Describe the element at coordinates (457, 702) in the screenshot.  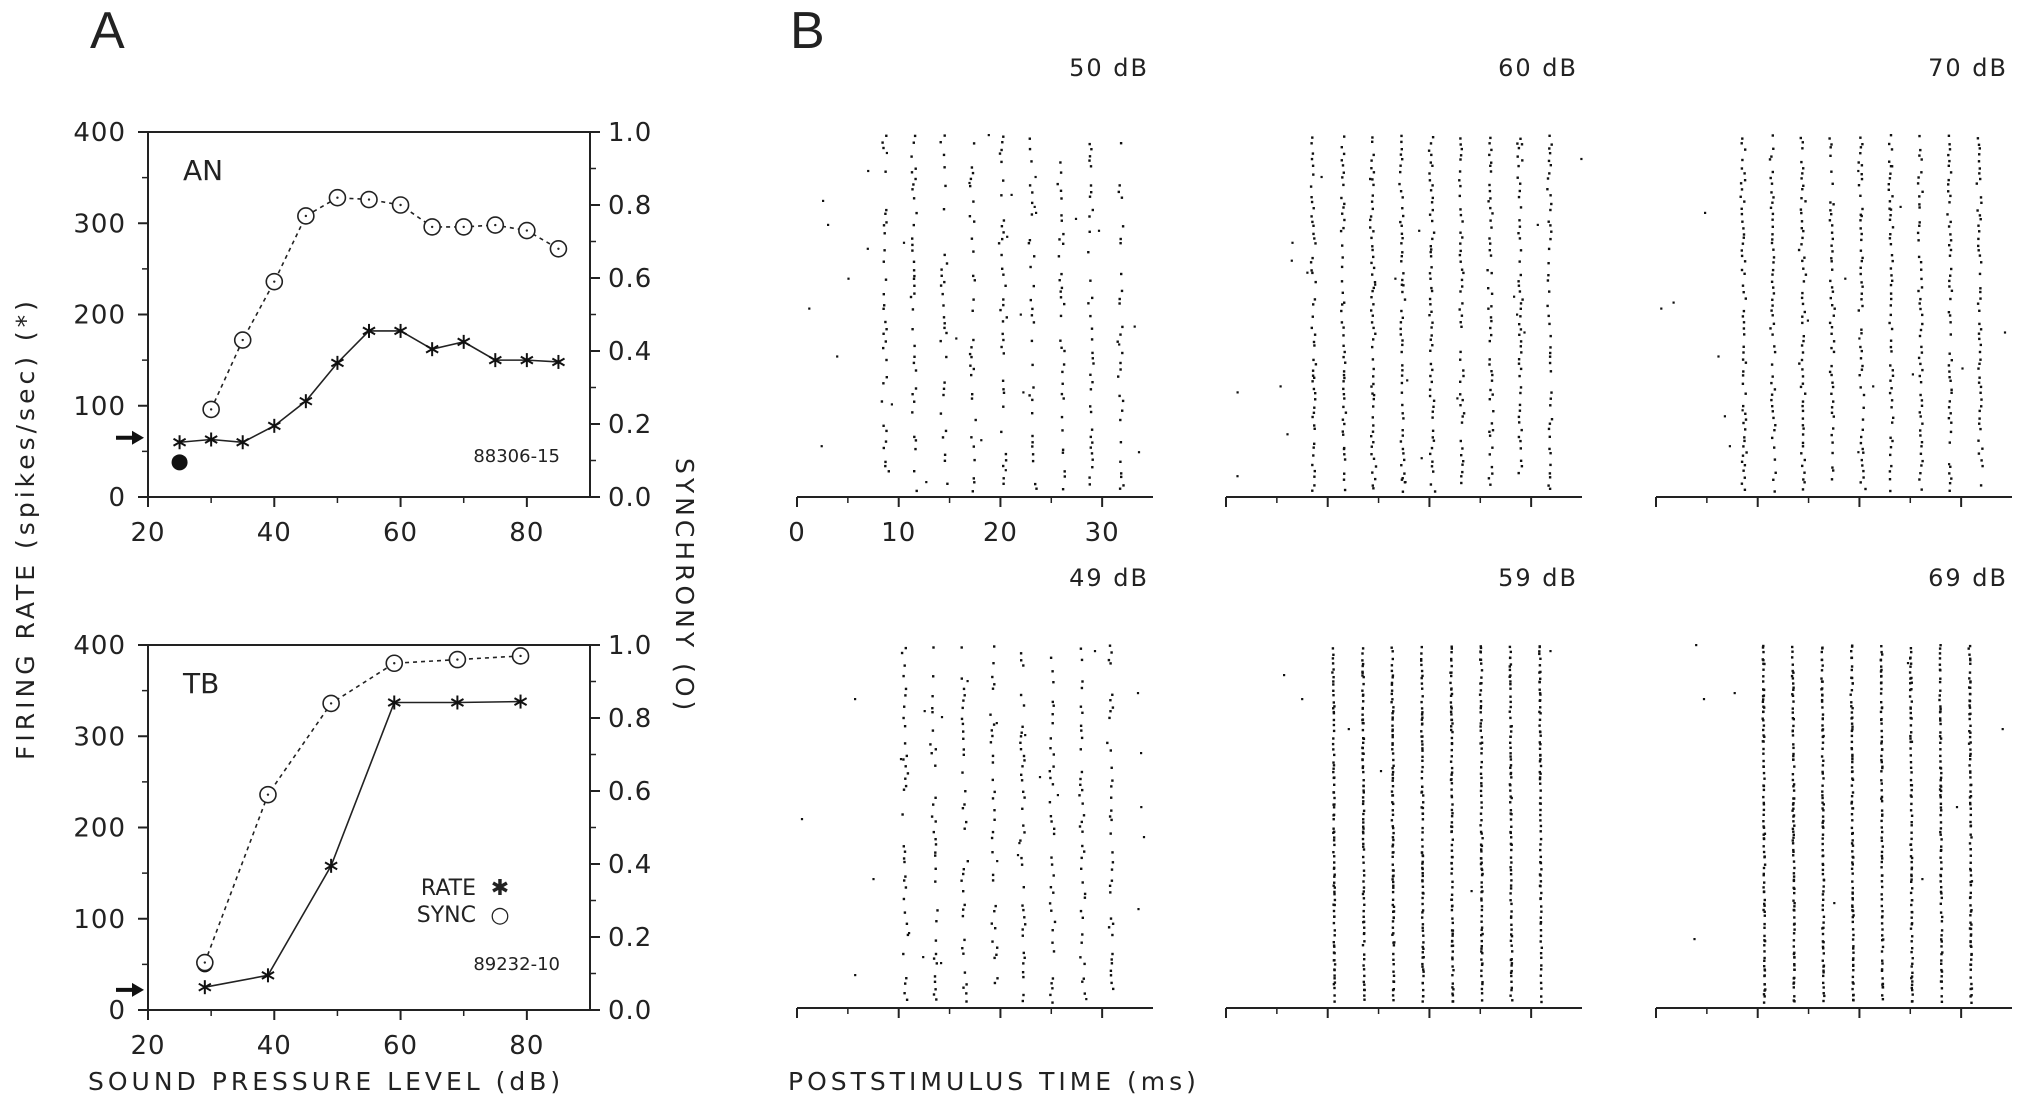
I see `rate-point-stroke` at that location.